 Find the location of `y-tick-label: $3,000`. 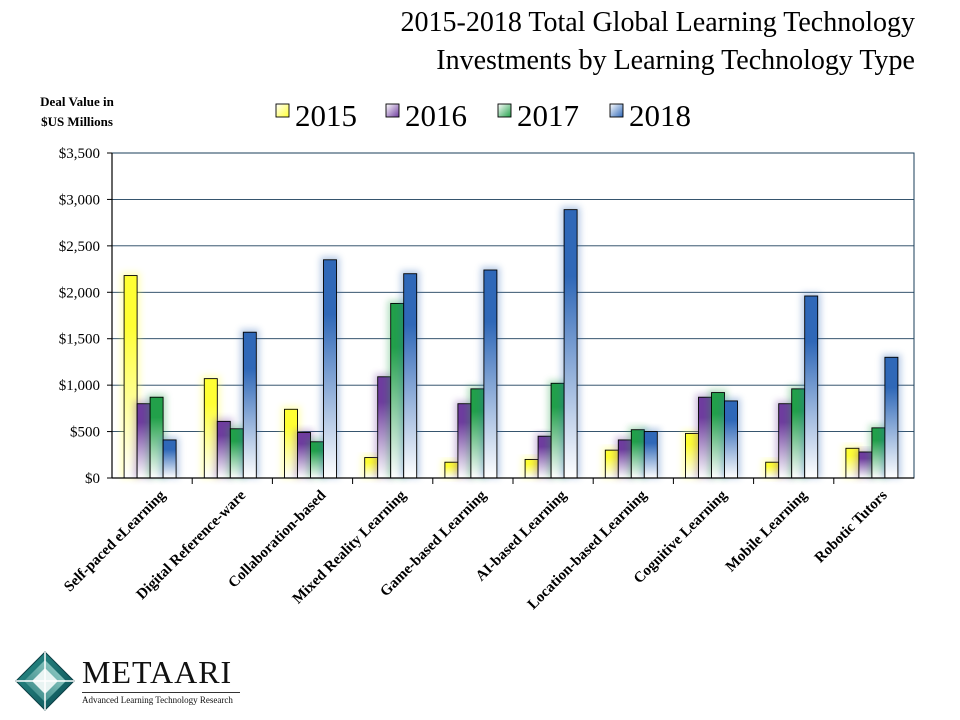

y-tick-label: $3,000 is located at coordinates (79, 200).